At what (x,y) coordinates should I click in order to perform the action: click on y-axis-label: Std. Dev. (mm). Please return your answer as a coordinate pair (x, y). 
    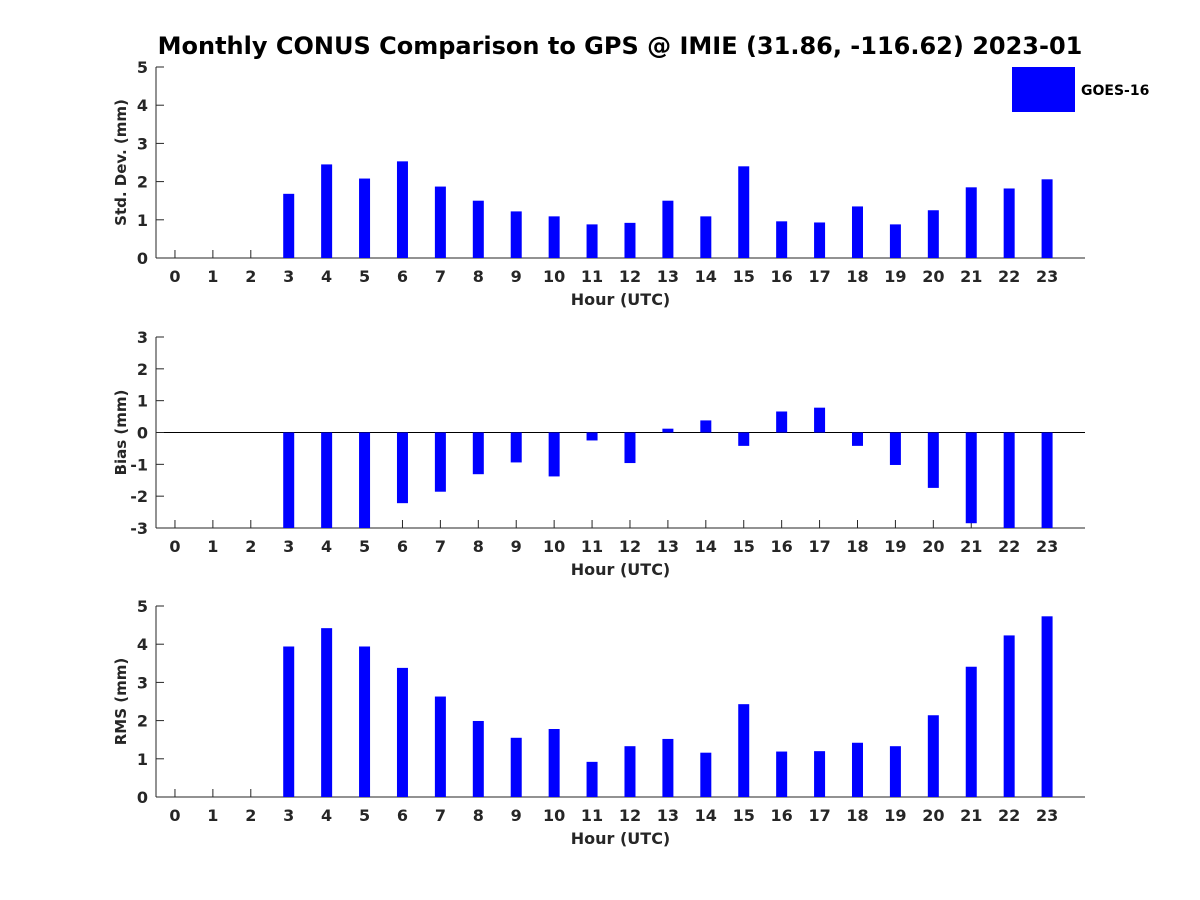
    Looking at the image, I should click on (121, 162).